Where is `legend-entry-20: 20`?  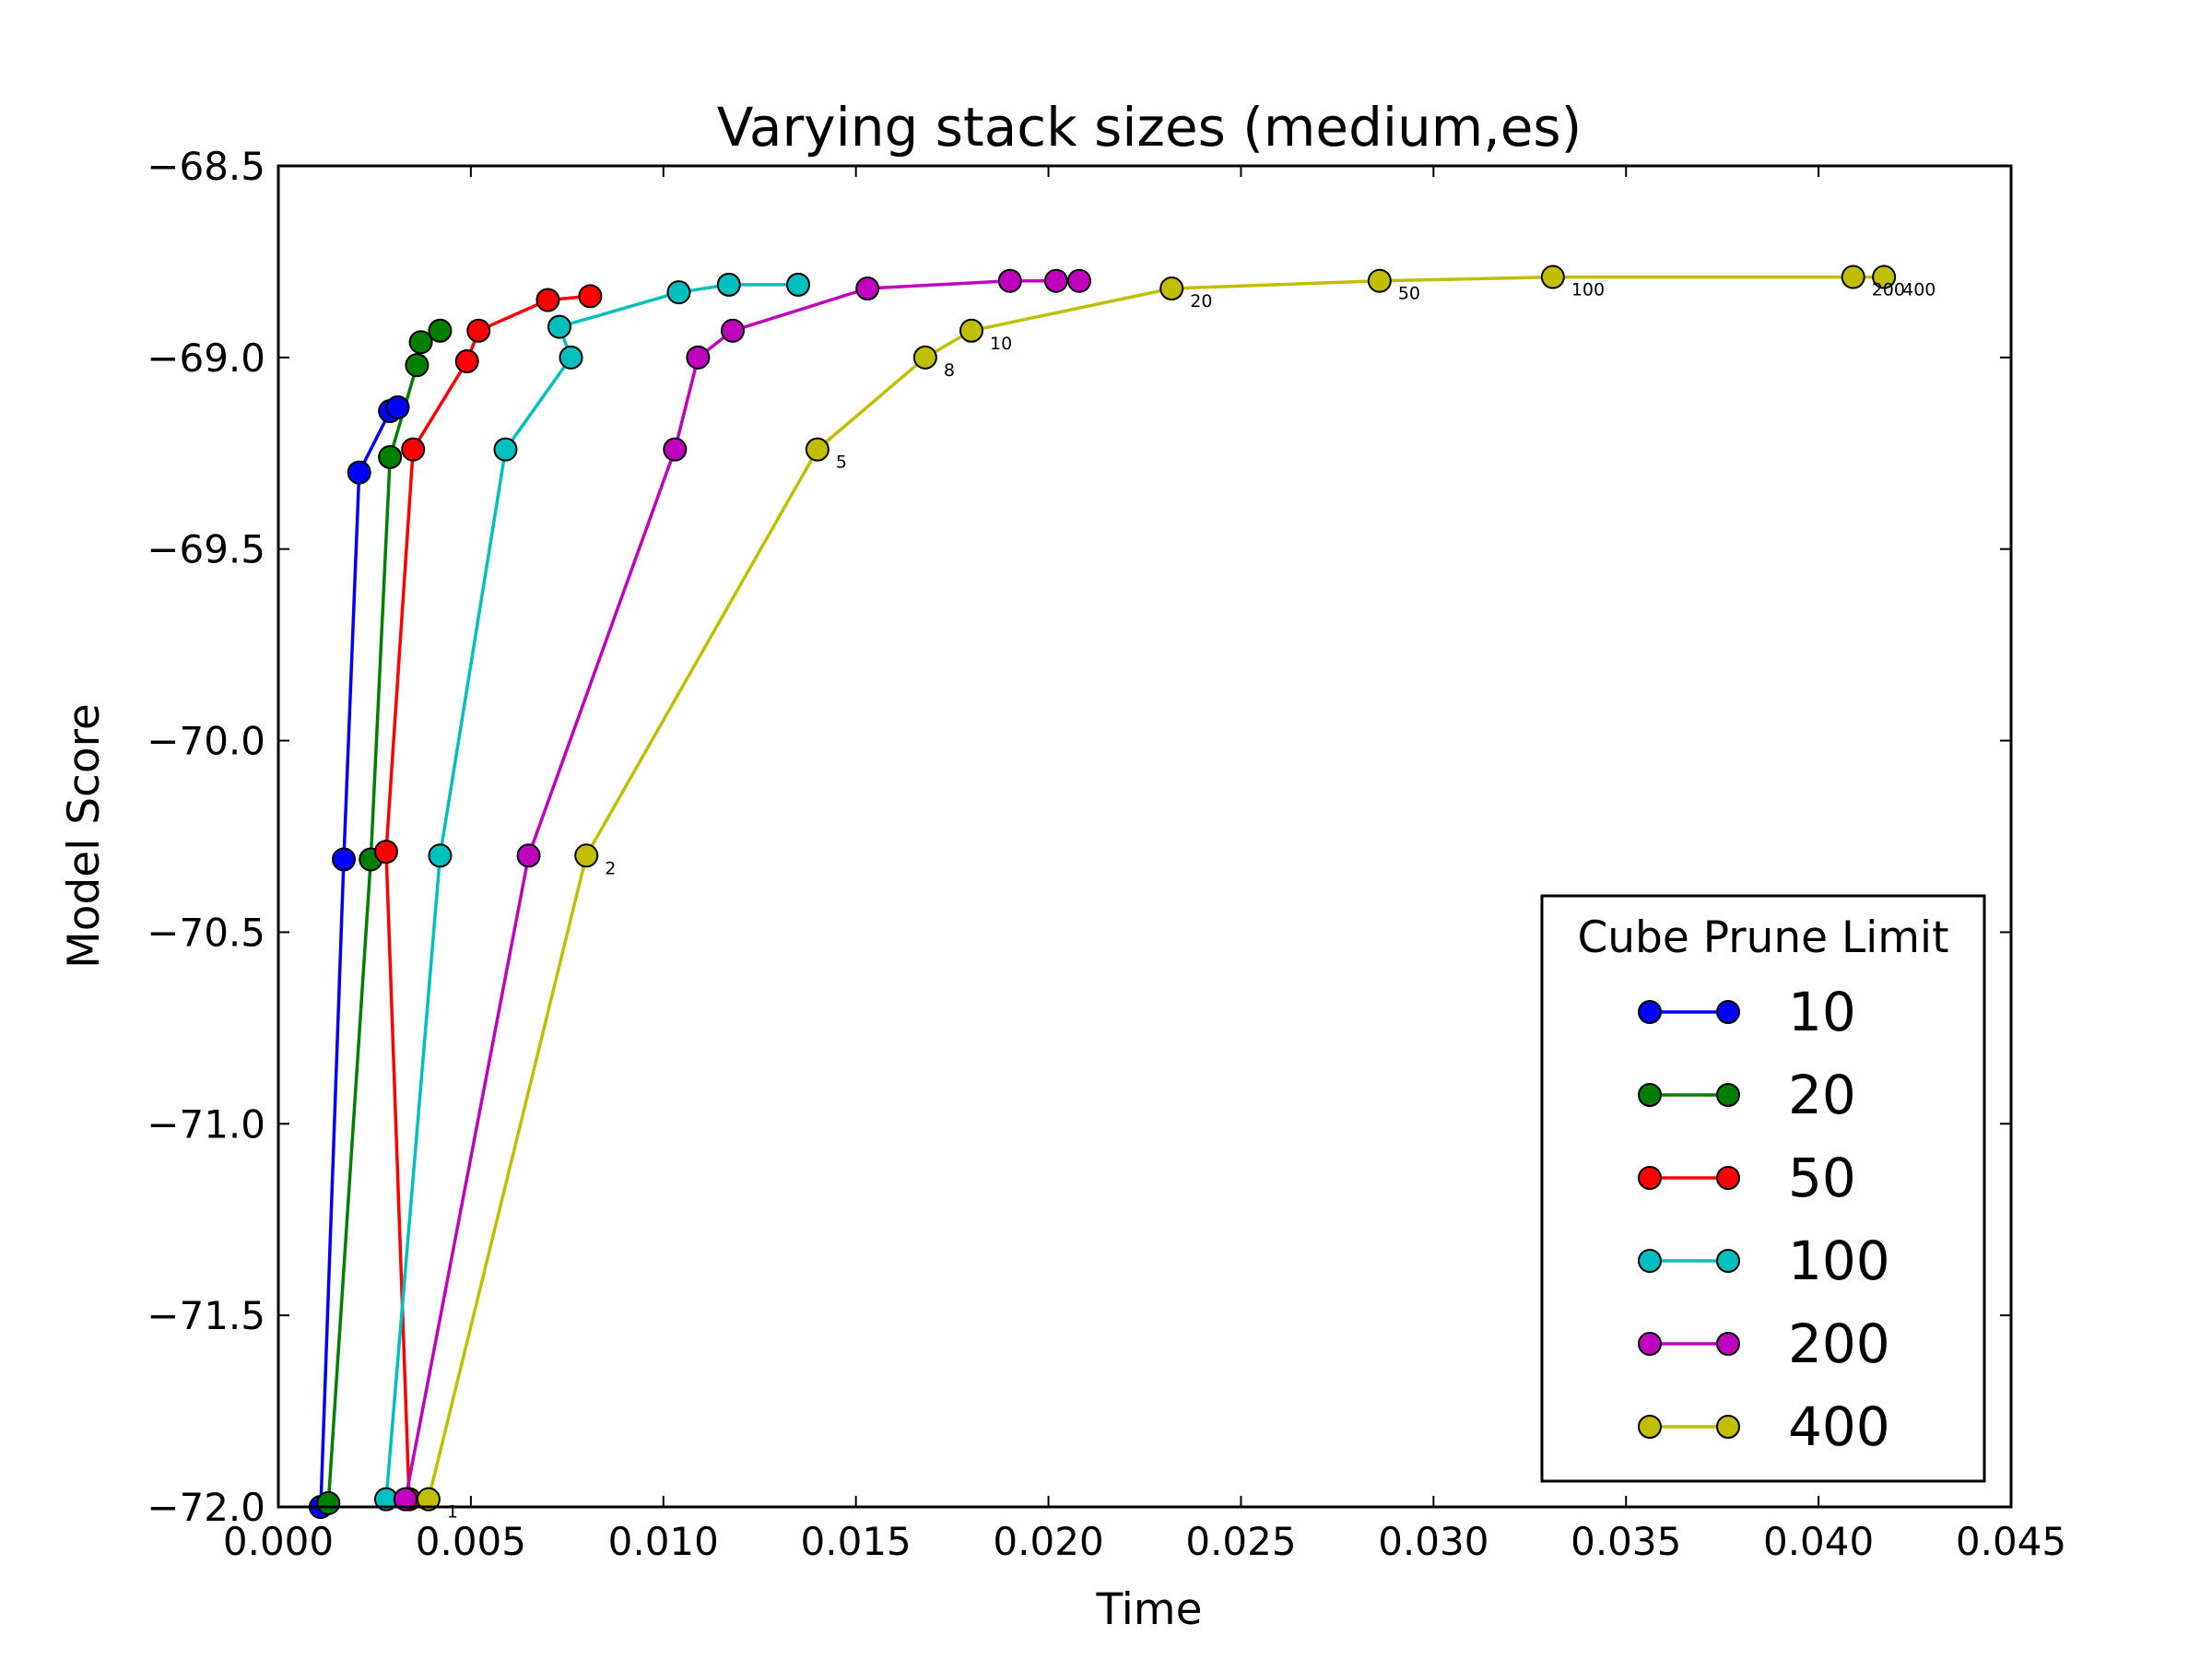
legend-entry-20: 20 is located at coordinates (1747, 1095).